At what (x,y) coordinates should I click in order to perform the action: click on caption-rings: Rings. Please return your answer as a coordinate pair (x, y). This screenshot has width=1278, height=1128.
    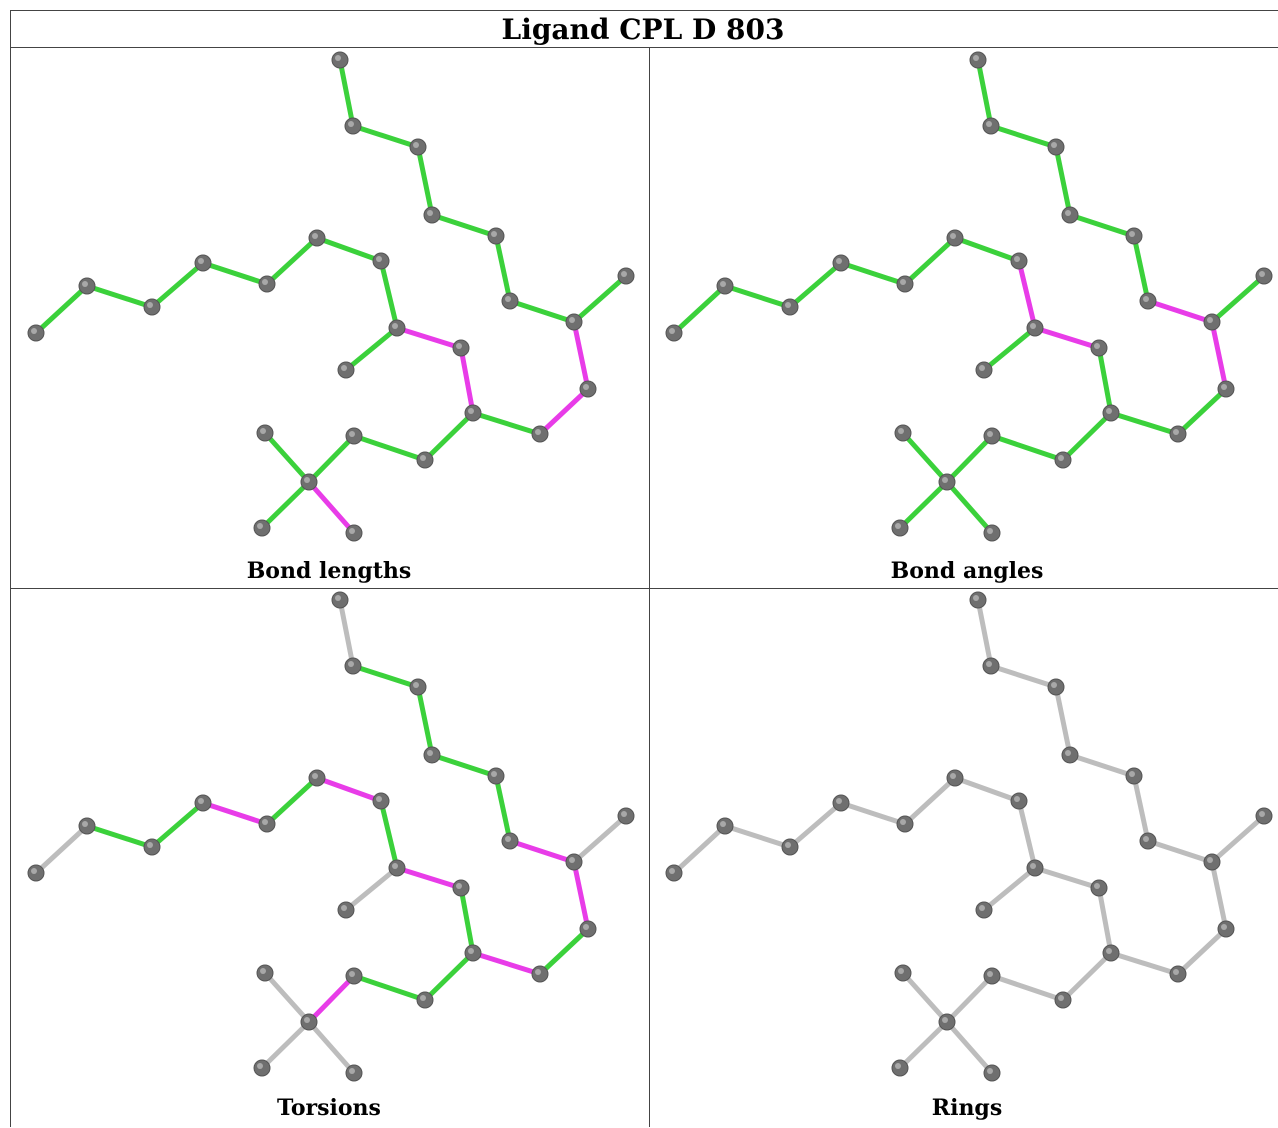
    Looking at the image, I should click on (967, 1108).